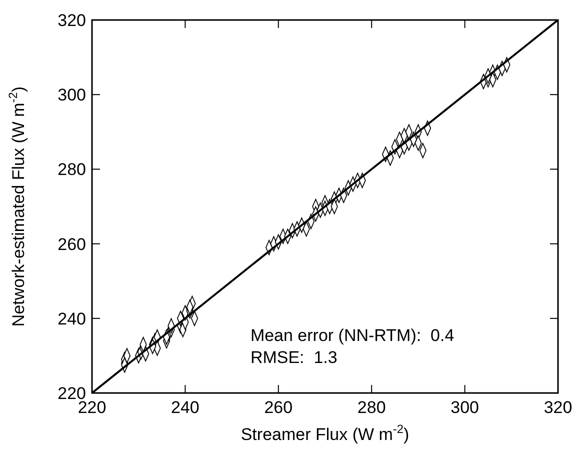 This screenshot has height=454, width=587. What do you see at coordinates (294, 357) in the screenshot?
I see `annotation: RMSE: 1.3` at bounding box center [294, 357].